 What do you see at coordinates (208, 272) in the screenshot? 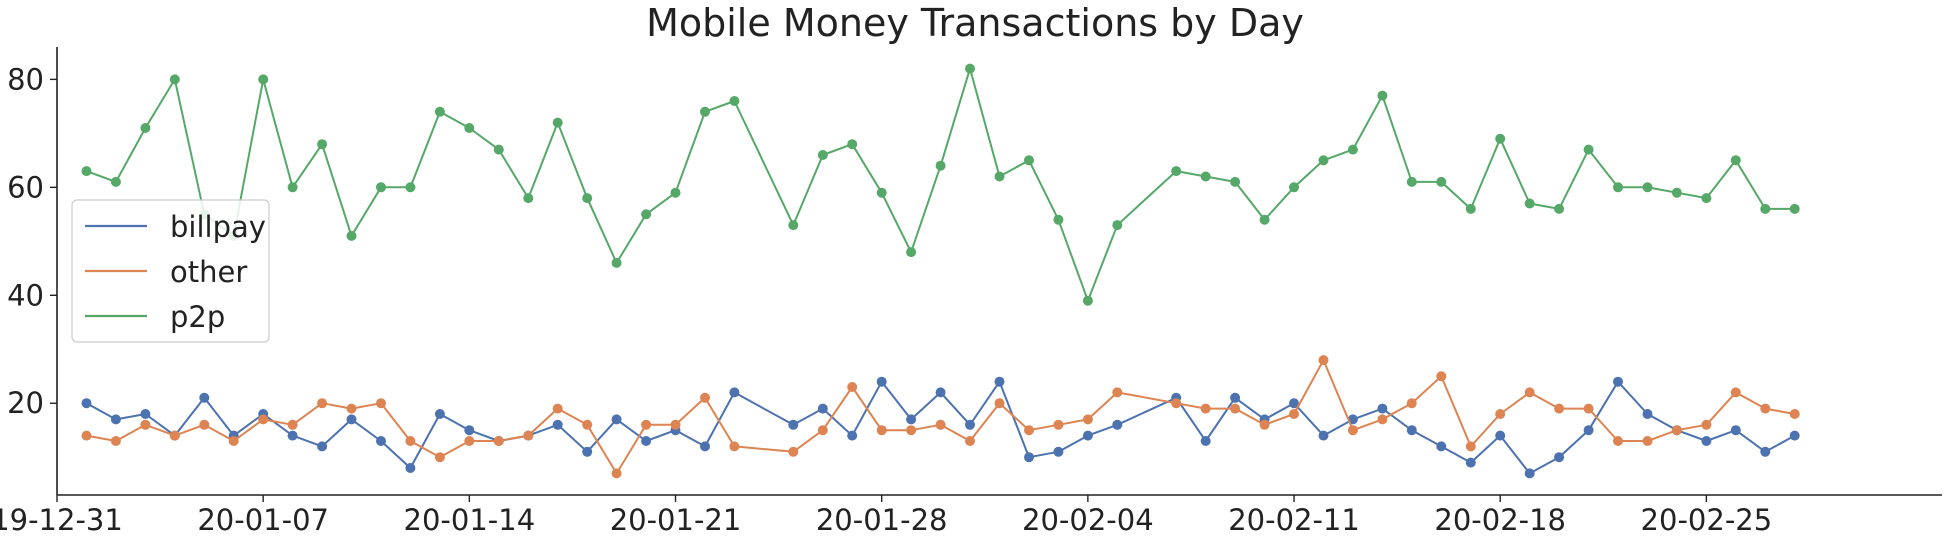
I see `legend-label-other: other` at bounding box center [208, 272].